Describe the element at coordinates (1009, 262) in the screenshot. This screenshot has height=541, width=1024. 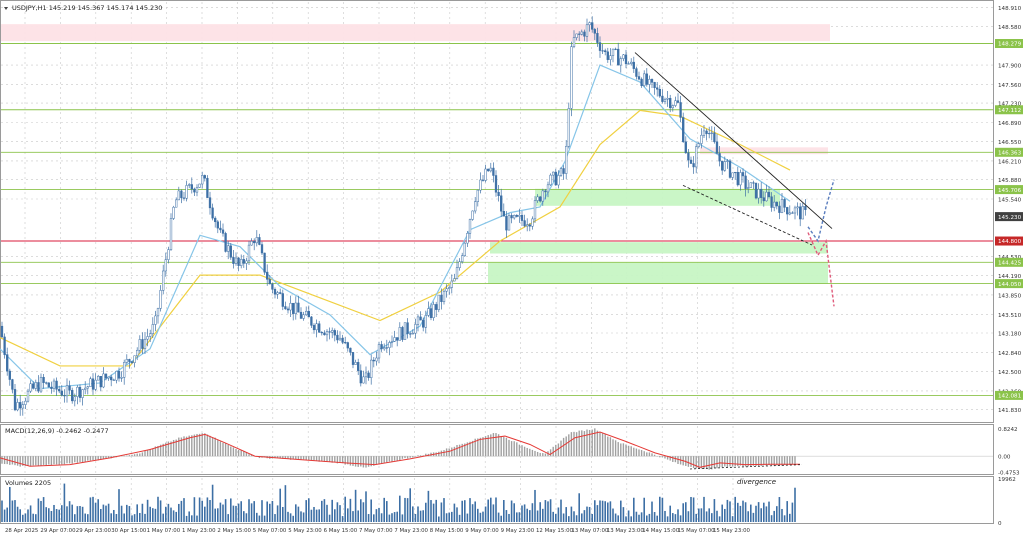
I see `price-tag` at that location.